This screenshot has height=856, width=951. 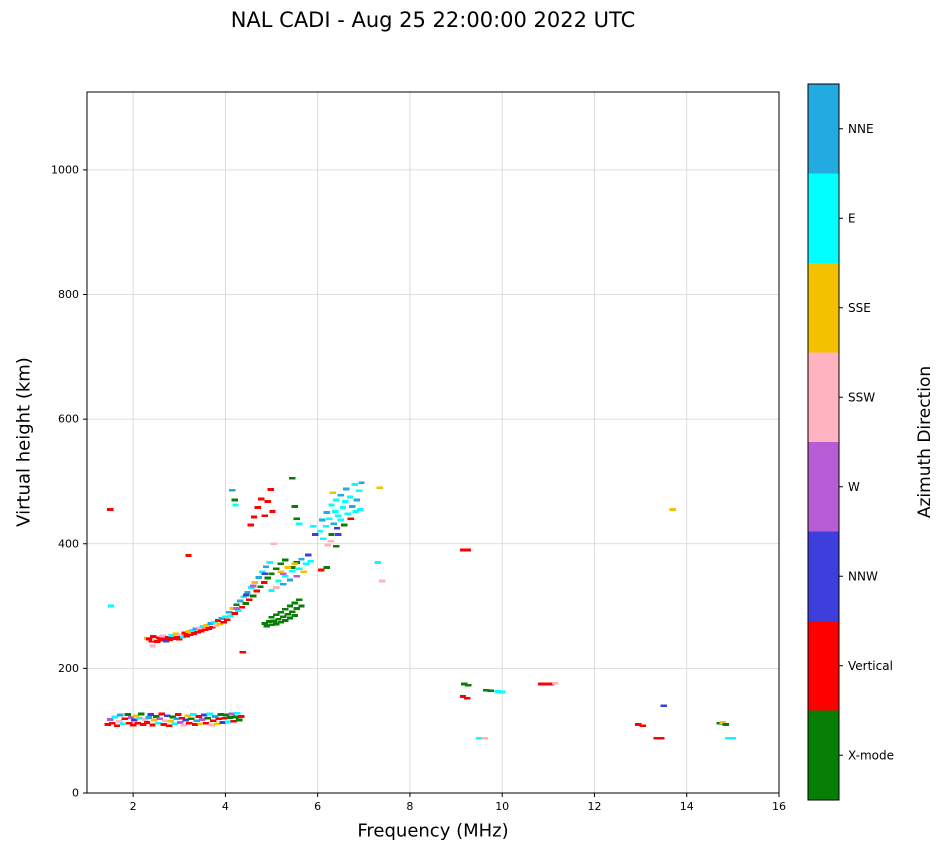 I want to click on x-tick-label: 12, so click(x=594, y=806).